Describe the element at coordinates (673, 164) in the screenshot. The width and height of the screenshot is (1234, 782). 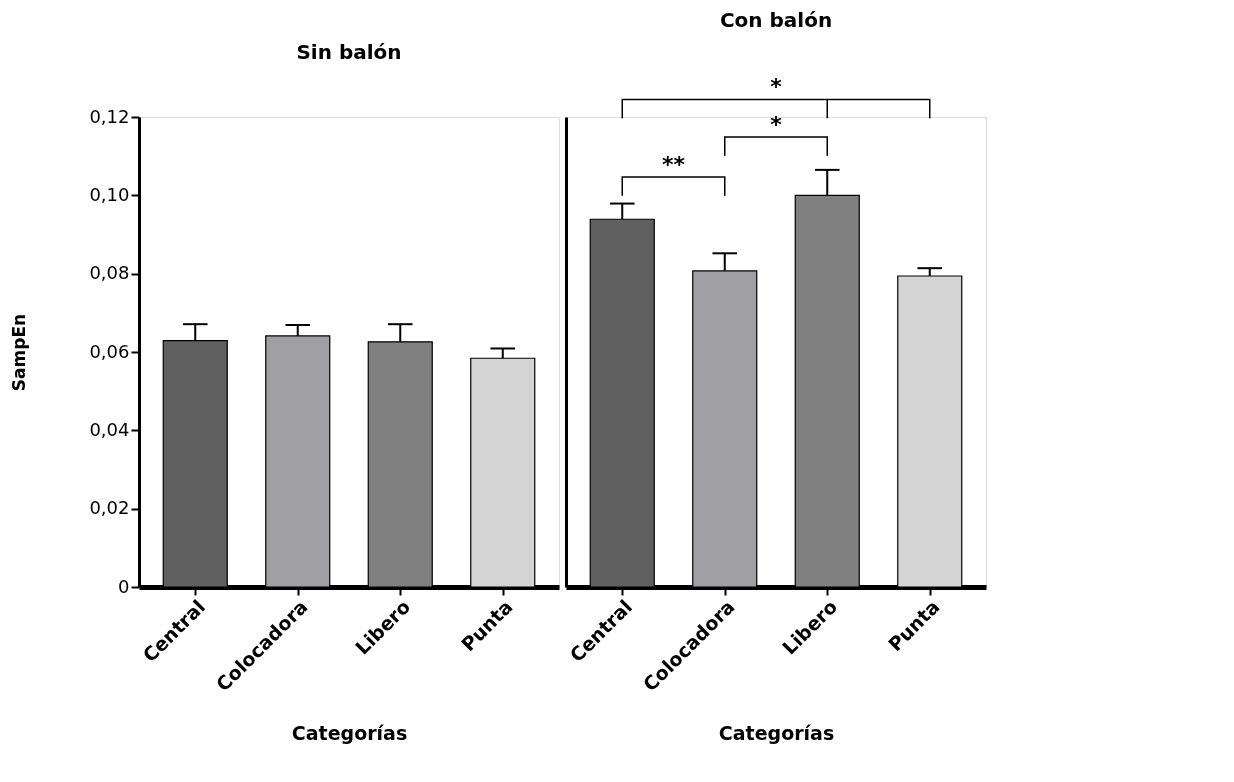
I see `annotation: **` at that location.